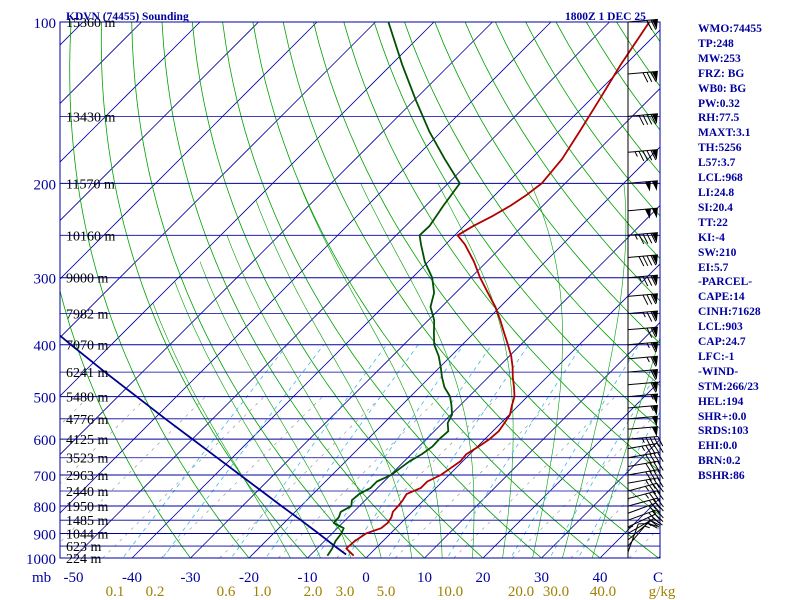 This screenshot has height=600, width=800. What do you see at coordinates (84, 547) in the screenshot?
I see `height-label: 623 m` at bounding box center [84, 547].